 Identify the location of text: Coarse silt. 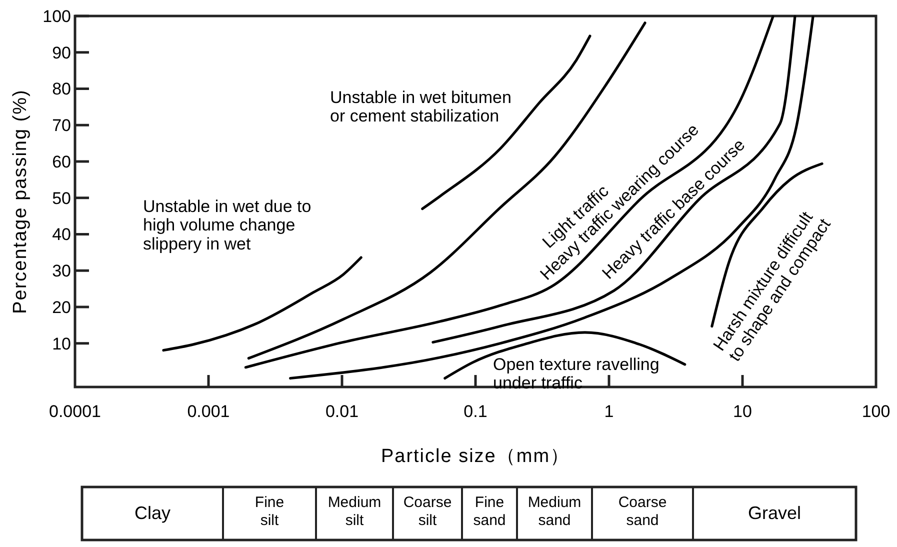
(427, 511).